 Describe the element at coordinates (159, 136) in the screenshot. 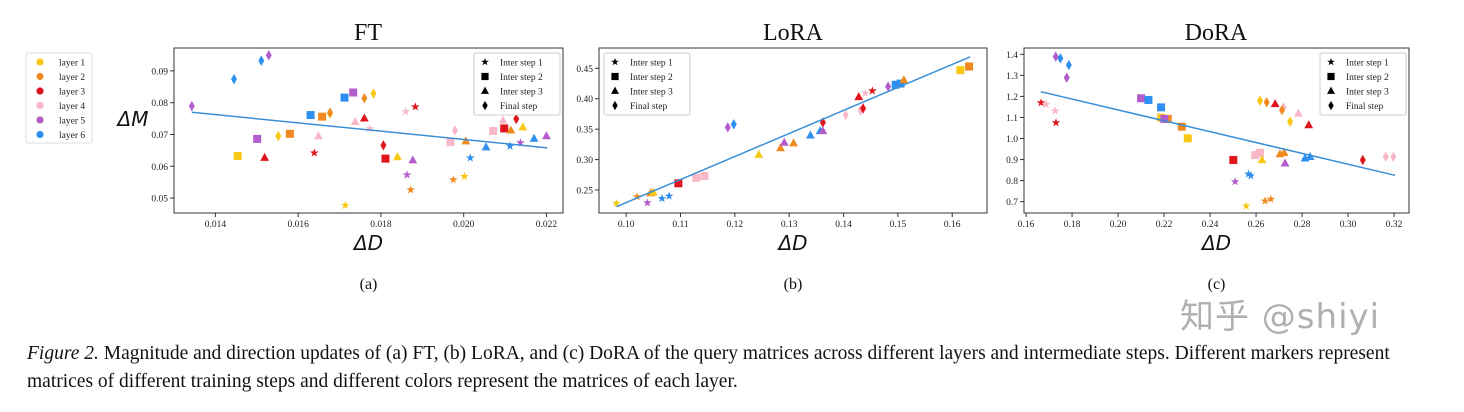

I see `y-tick-label: 0.07` at that location.